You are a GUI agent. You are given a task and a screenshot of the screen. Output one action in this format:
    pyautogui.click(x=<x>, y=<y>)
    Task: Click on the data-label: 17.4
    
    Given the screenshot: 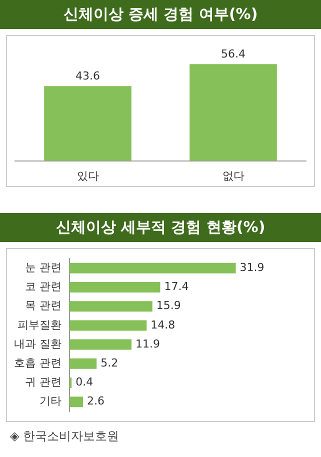 What is the action you would take?
    pyautogui.click(x=176, y=287)
    